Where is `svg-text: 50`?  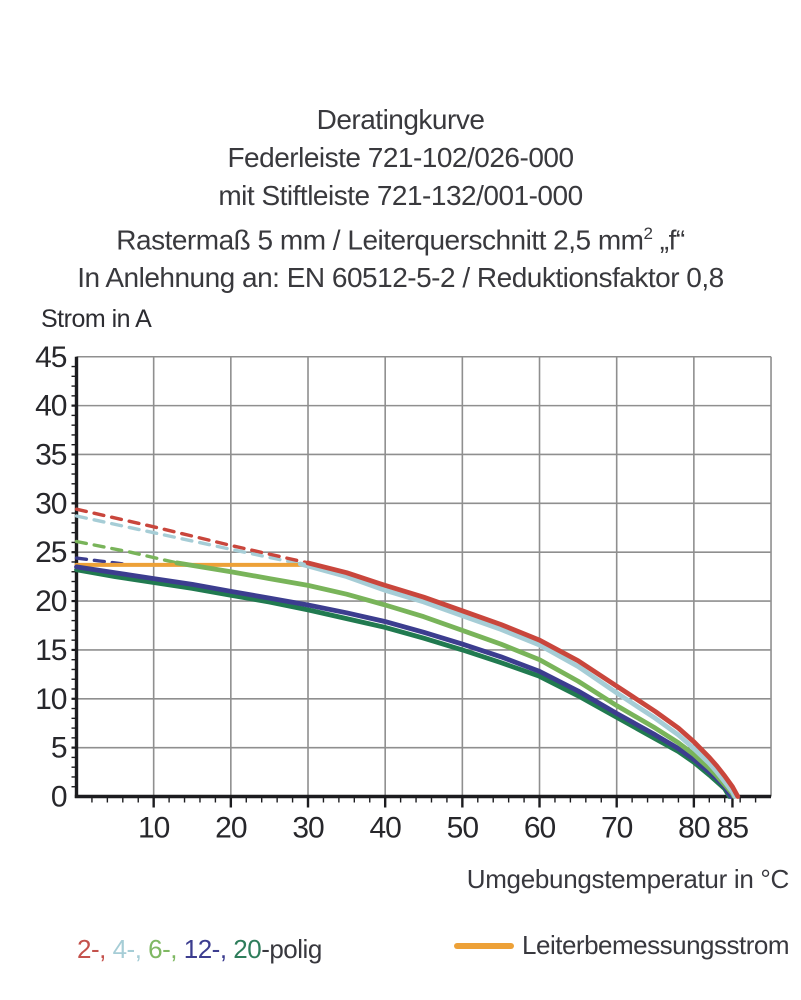
svg-text: 50 is located at coordinates (463, 828).